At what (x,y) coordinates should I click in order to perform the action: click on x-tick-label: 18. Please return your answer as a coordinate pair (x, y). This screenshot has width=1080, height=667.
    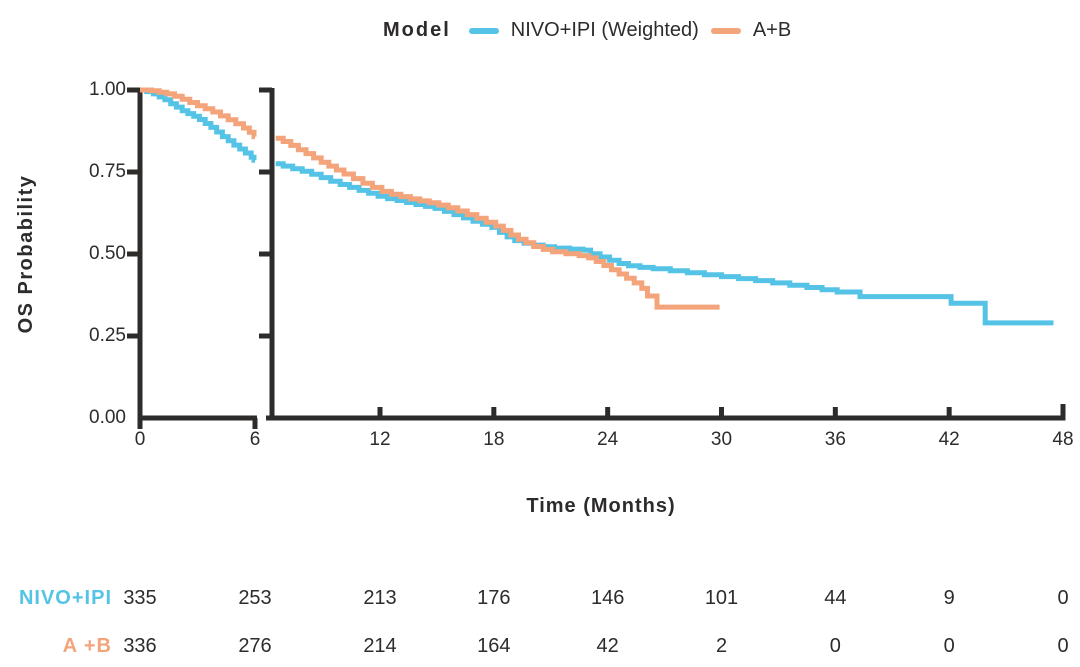
    Looking at the image, I should click on (494, 439).